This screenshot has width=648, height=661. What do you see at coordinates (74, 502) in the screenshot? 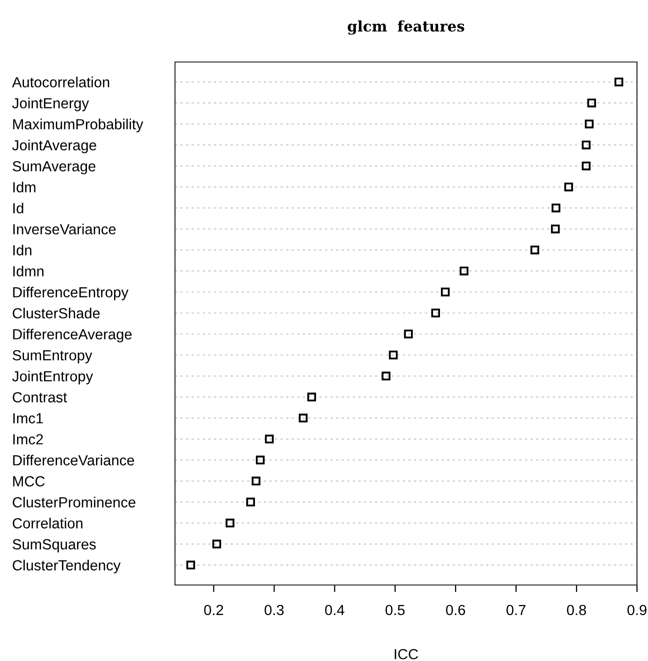
I see `y-tick-label: ClusterProminence` at bounding box center [74, 502].